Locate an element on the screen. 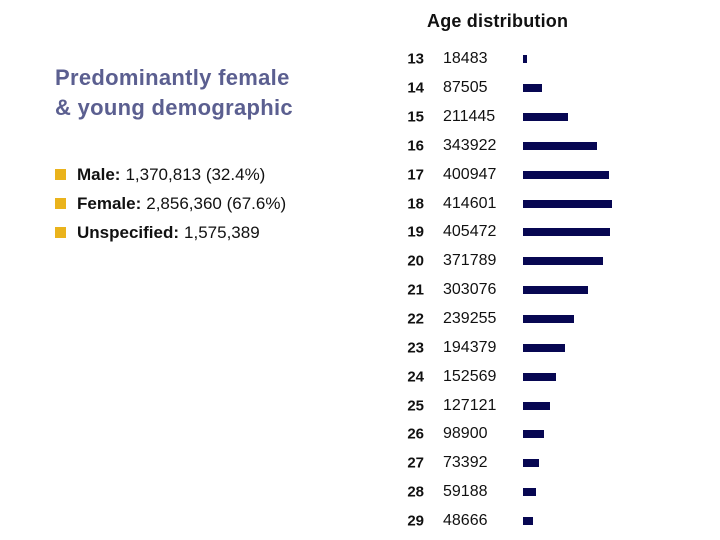 This screenshot has width=720, height=540. age-row: 24 152569 is located at coordinates (550, 376).